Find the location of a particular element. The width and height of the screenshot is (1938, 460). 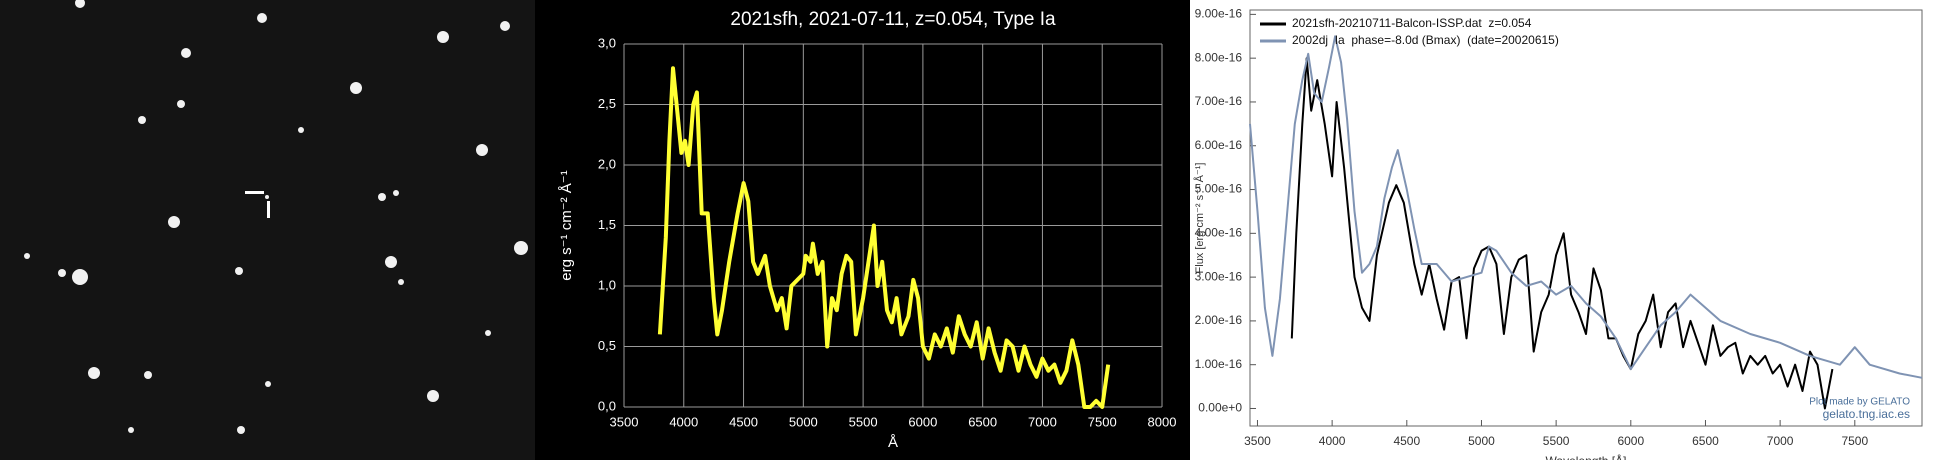

y-tick-label: 1,5 is located at coordinates (607, 224).